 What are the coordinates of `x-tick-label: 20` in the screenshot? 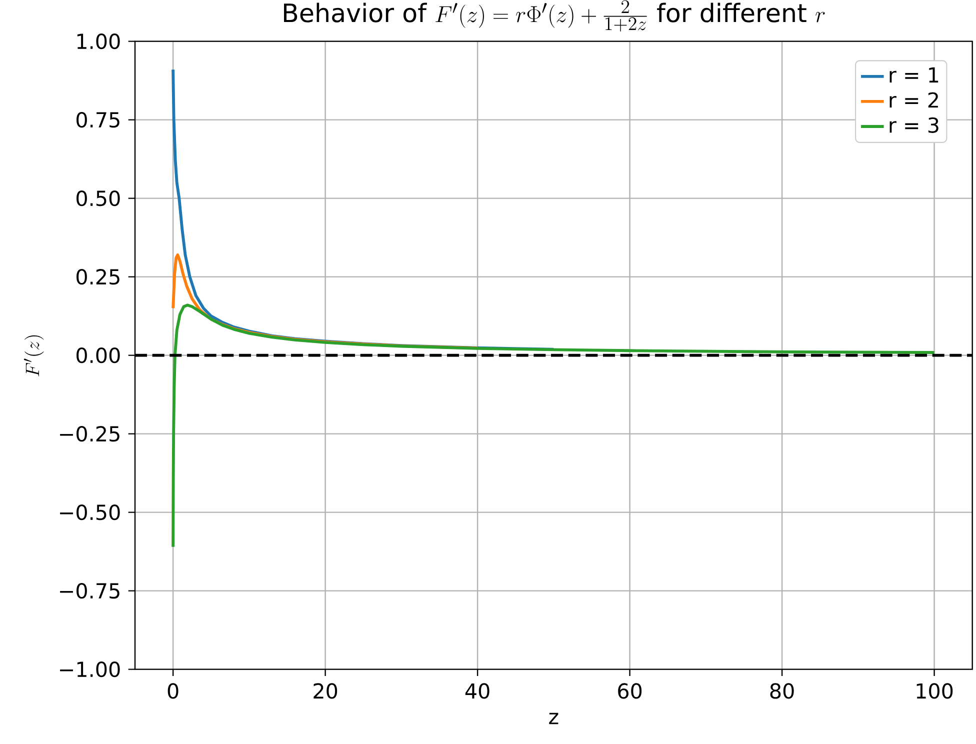 It's located at (326, 691).